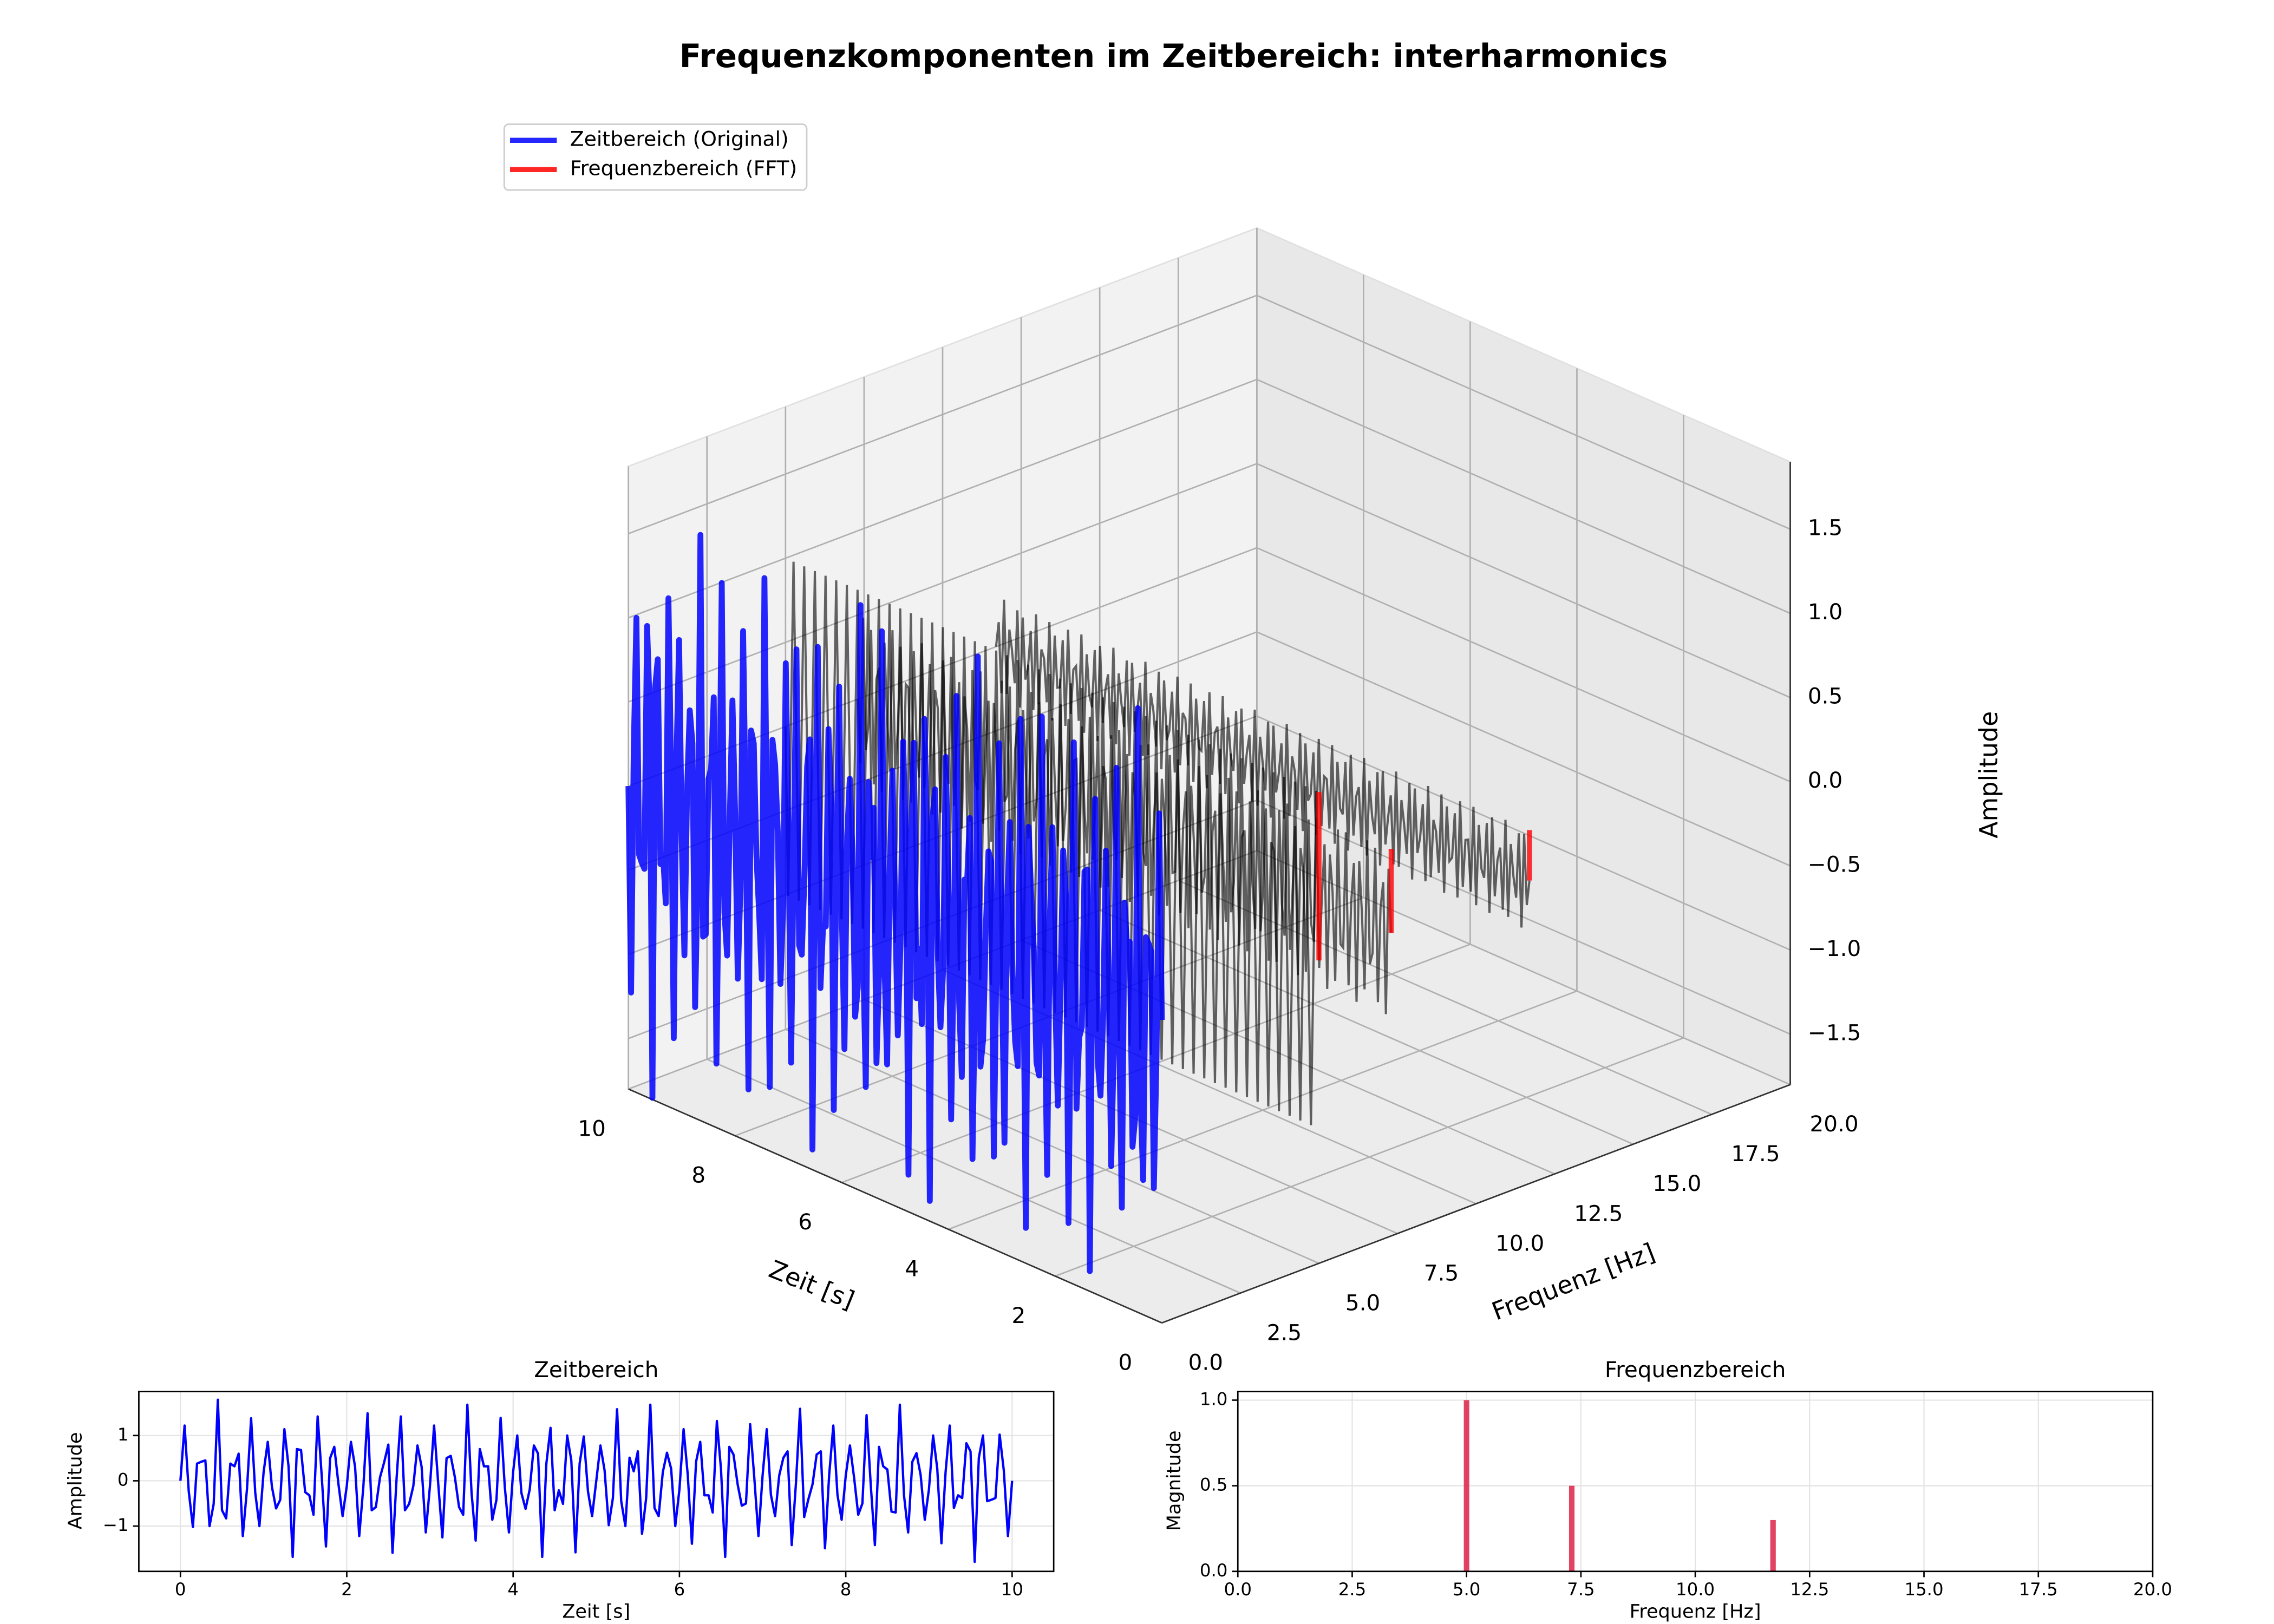  I want to click on y-tick-label: 1.0, so click(1214, 1399).